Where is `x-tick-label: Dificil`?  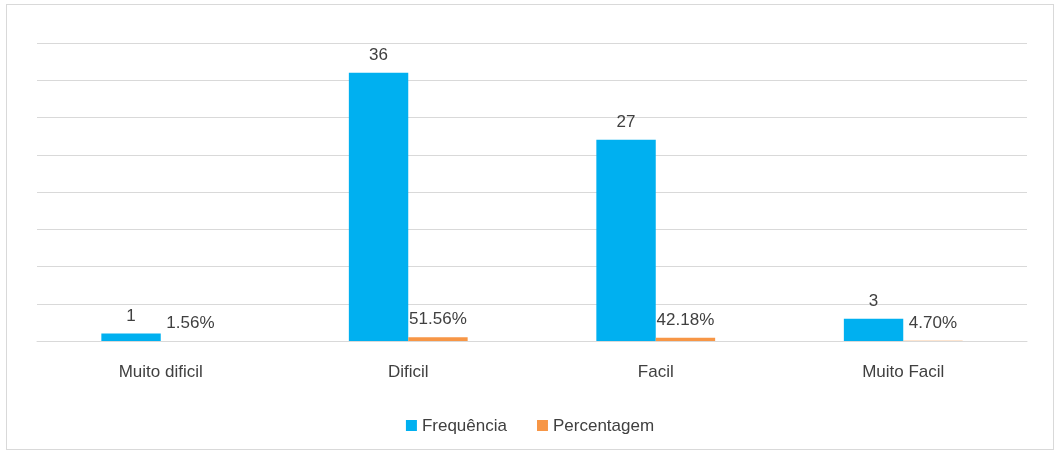
x-tick-label: Dificil is located at coordinates (408, 371).